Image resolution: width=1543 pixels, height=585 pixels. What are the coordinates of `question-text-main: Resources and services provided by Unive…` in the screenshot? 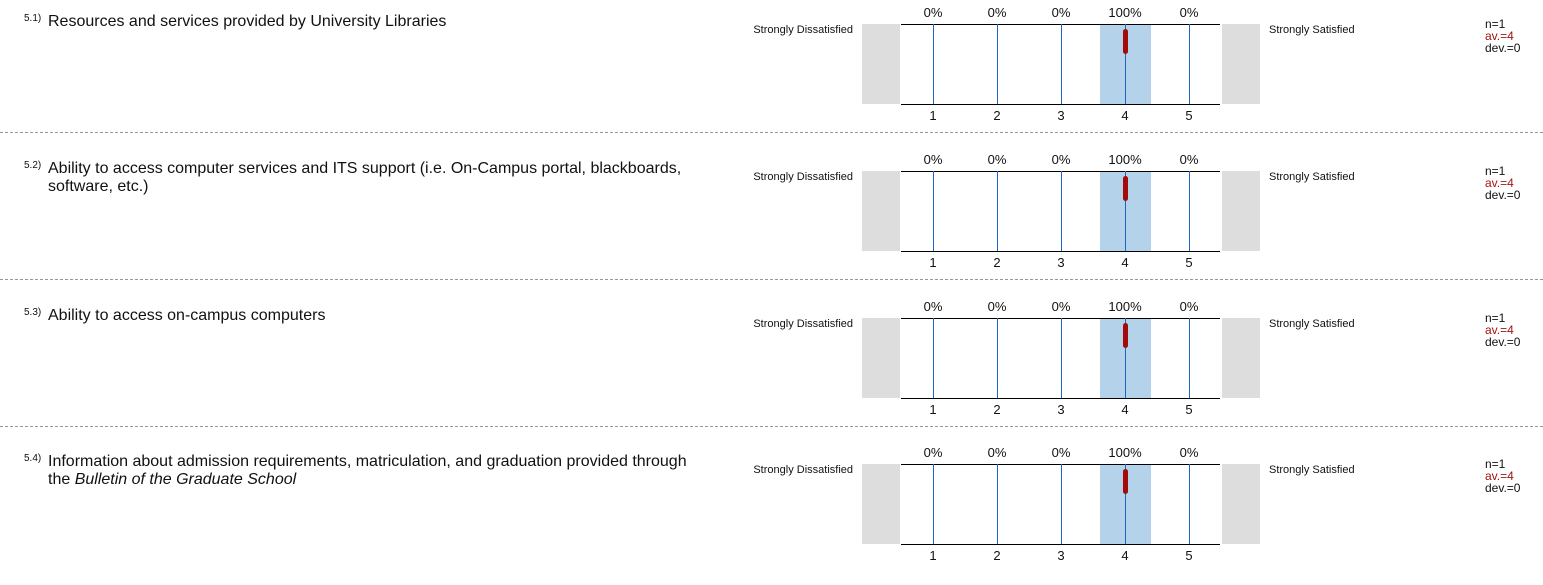 It's located at (247, 21).